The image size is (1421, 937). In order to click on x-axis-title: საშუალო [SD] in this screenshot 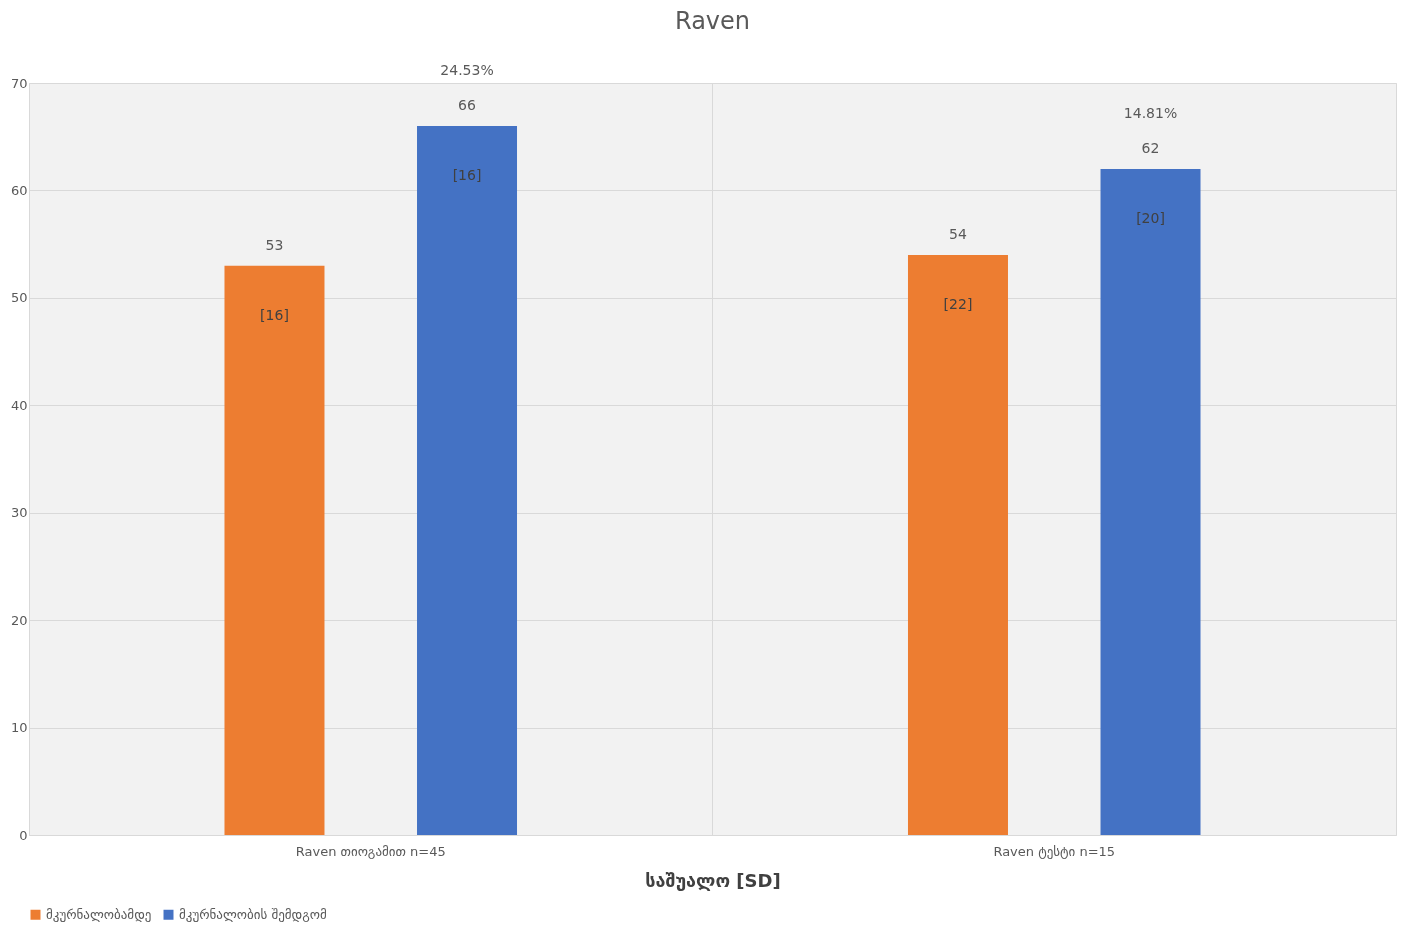, I will do `click(713, 880)`.